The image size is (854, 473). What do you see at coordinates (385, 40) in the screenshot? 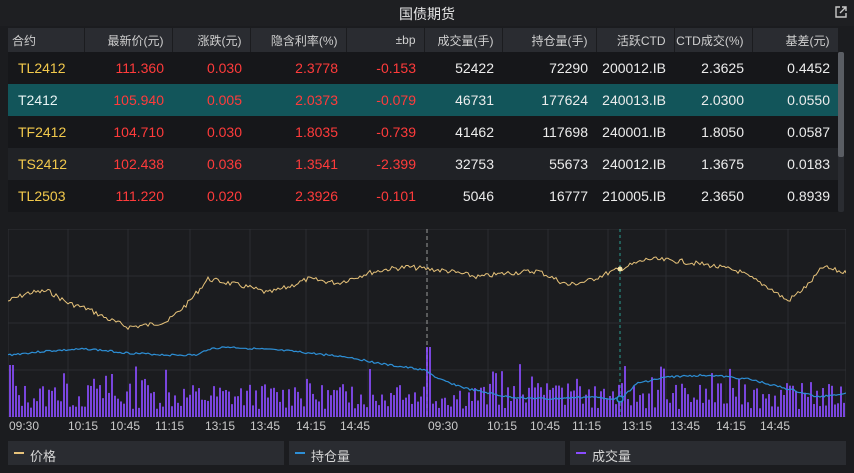
I see `column-header: ±bp` at bounding box center [385, 40].